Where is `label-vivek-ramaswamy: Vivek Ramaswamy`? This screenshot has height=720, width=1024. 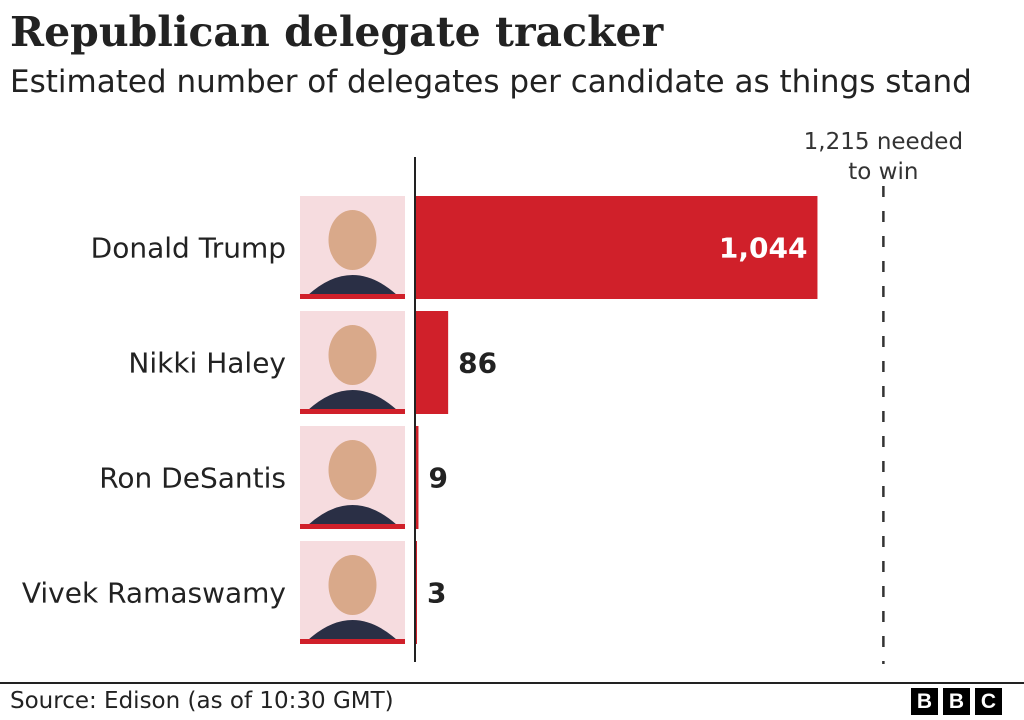 label-vivek-ramaswamy: Vivek Ramaswamy is located at coordinates (154, 593).